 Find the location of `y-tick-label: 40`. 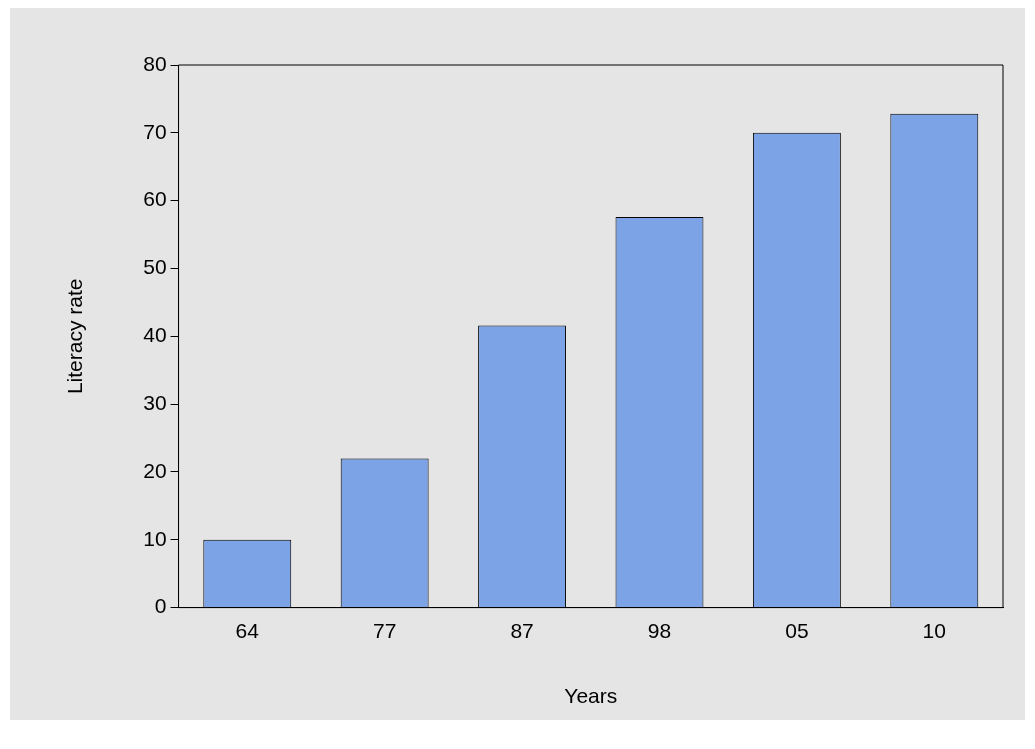

y-tick-label: 40 is located at coordinates (155, 335).